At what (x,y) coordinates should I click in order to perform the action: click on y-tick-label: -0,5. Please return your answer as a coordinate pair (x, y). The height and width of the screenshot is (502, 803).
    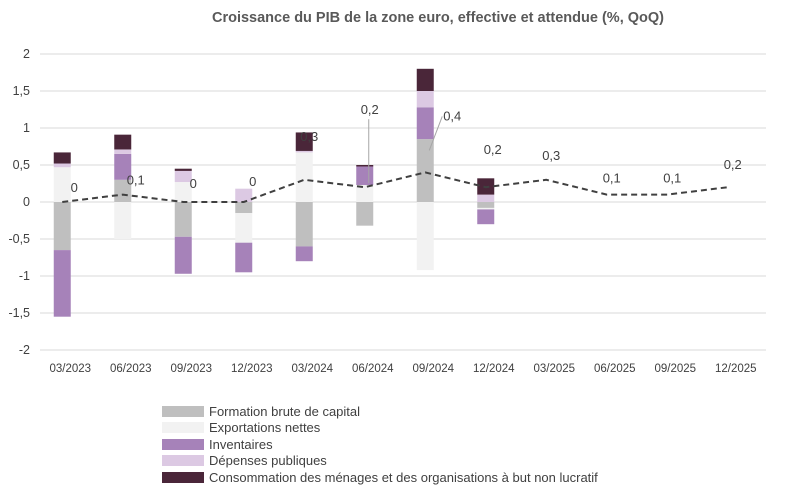
    Looking at the image, I should click on (19, 239).